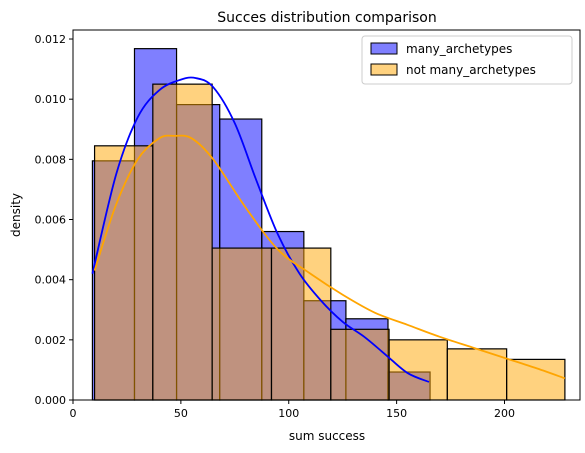  Describe the element at coordinates (459, 49) in the screenshot. I see `legend-label: many_archetypes` at that location.